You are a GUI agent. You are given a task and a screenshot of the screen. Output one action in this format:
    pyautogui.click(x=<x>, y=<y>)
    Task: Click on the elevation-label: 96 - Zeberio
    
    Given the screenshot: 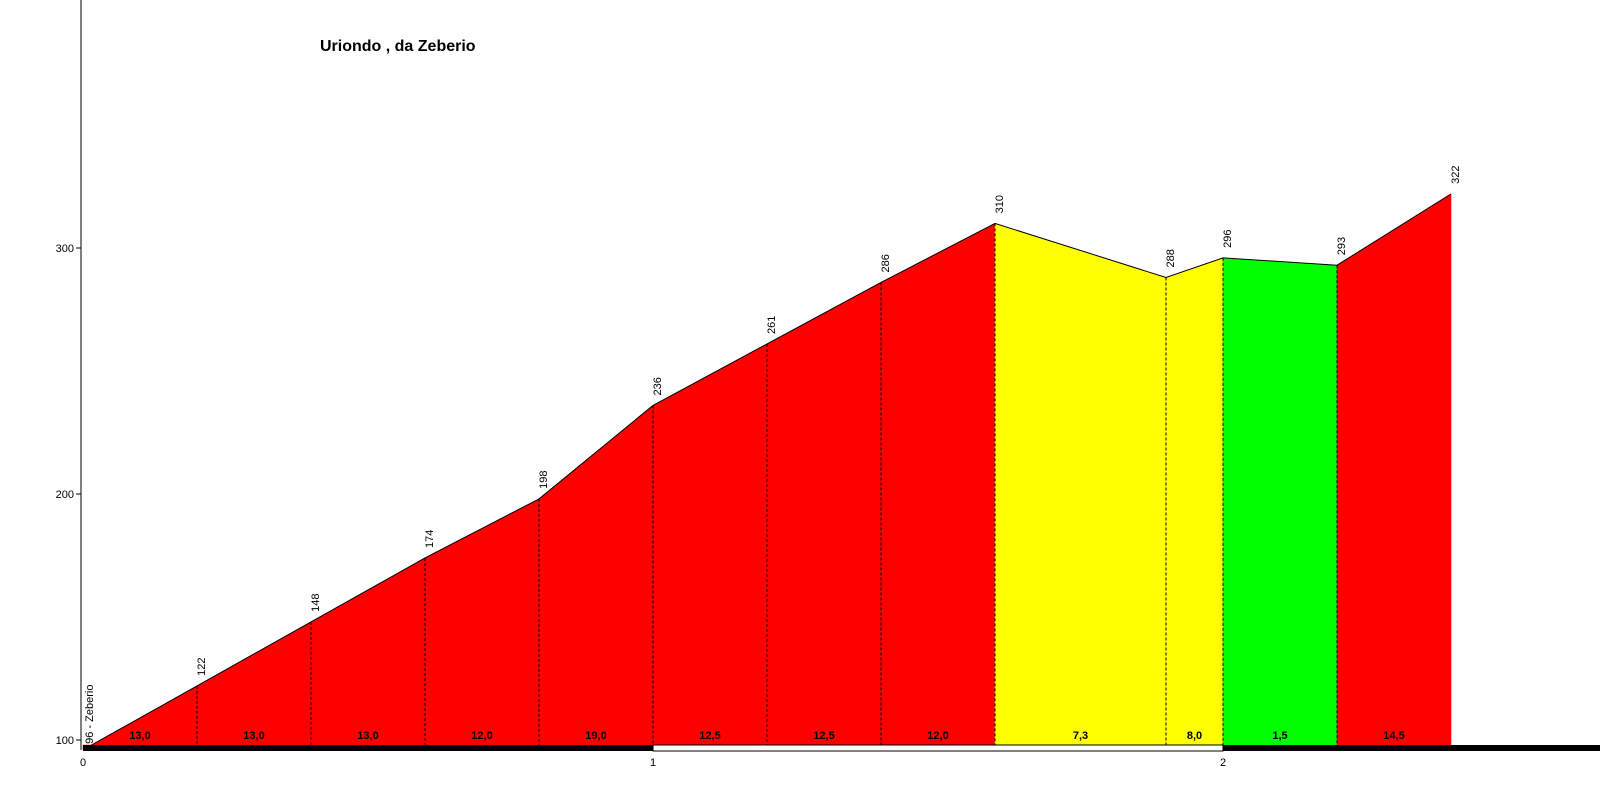 What is the action you would take?
    pyautogui.click(x=90, y=714)
    